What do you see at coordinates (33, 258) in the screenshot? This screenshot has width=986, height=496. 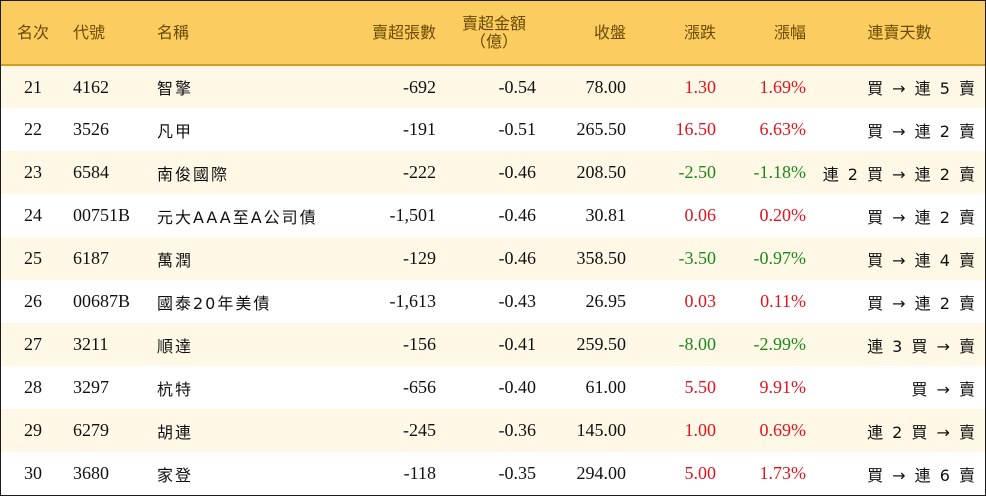 I see `cell-rank: 25` at bounding box center [33, 258].